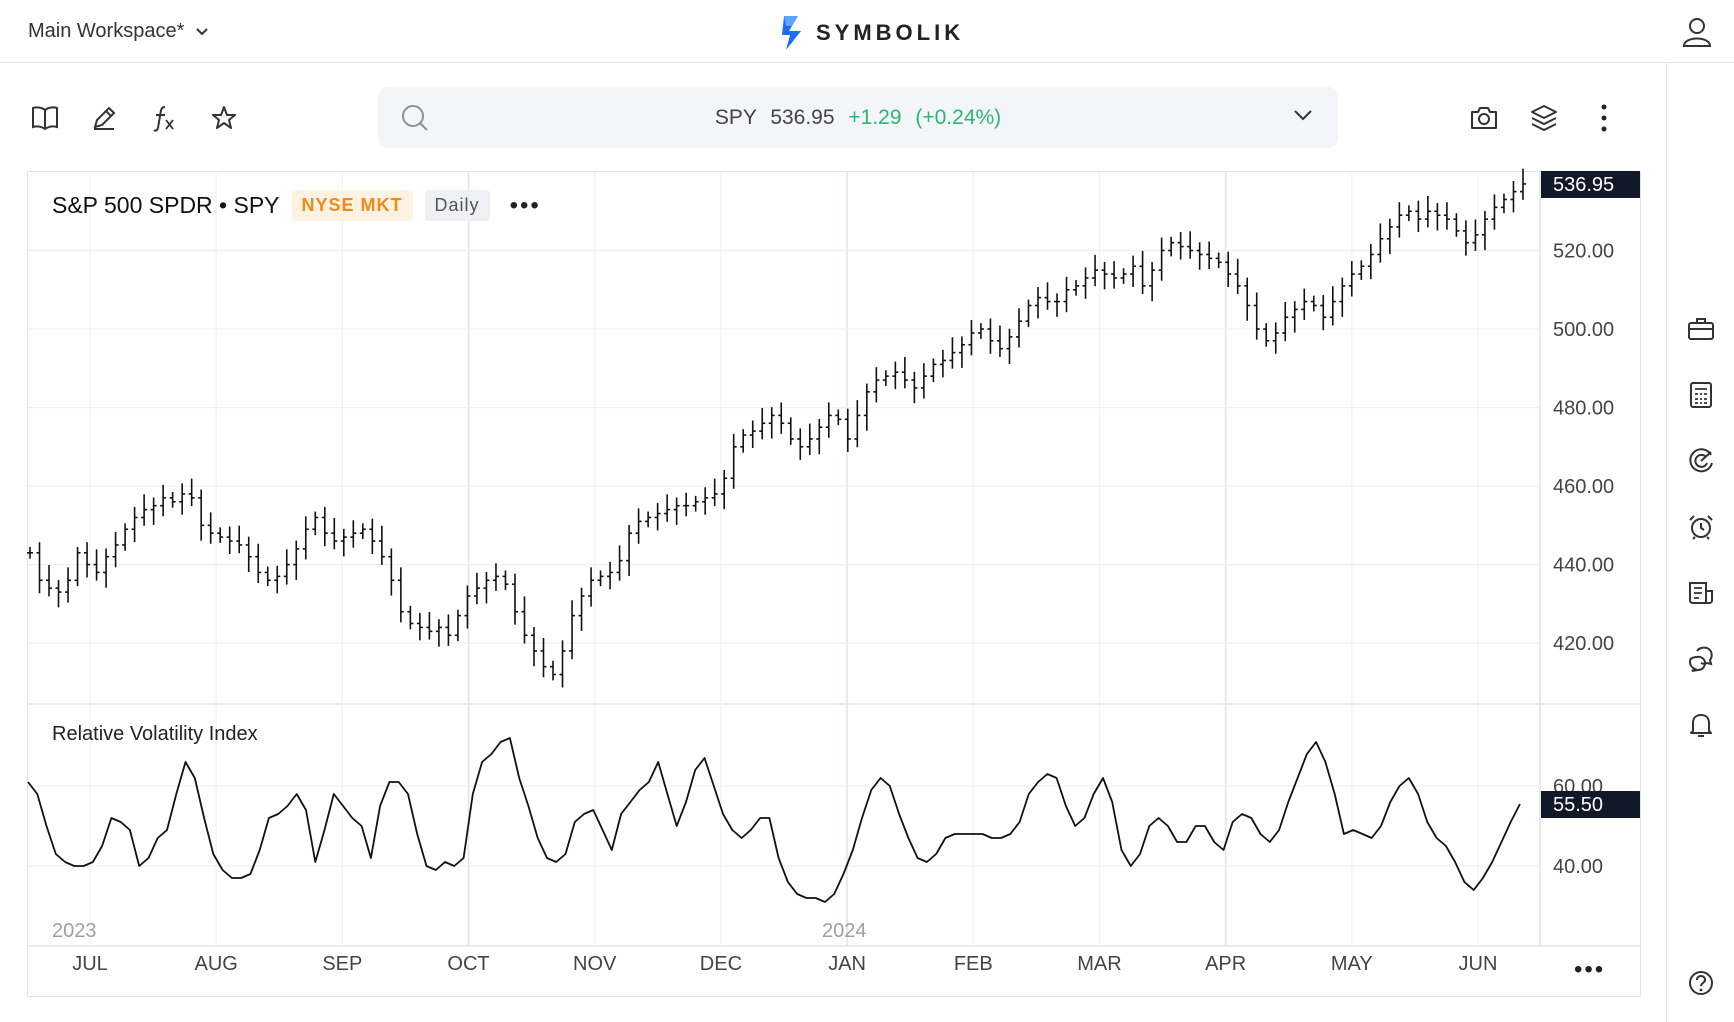  What do you see at coordinates (844, 931) in the screenshot?
I see `year-label: 2024` at bounding box center [844, 931].